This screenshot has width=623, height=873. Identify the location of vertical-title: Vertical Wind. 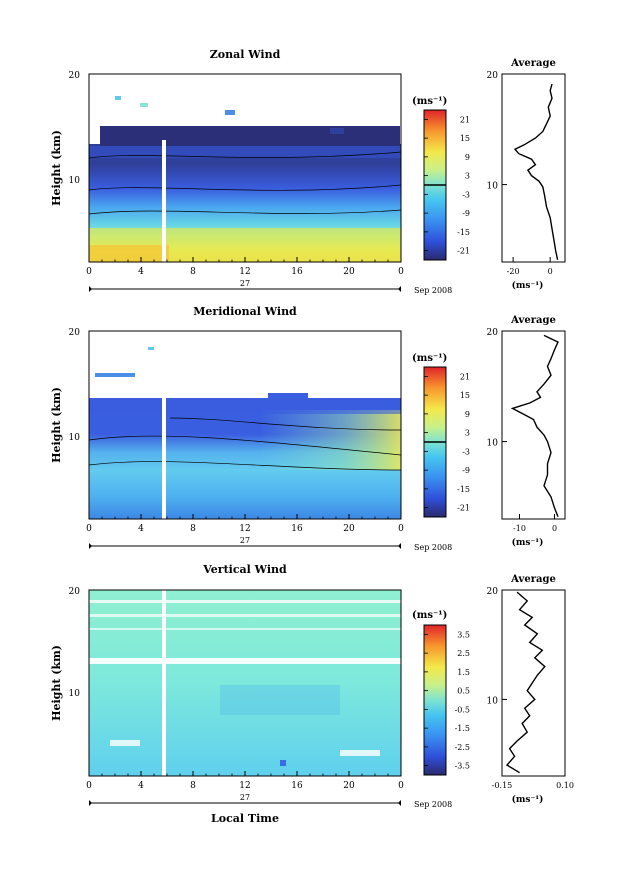
(244, 569).